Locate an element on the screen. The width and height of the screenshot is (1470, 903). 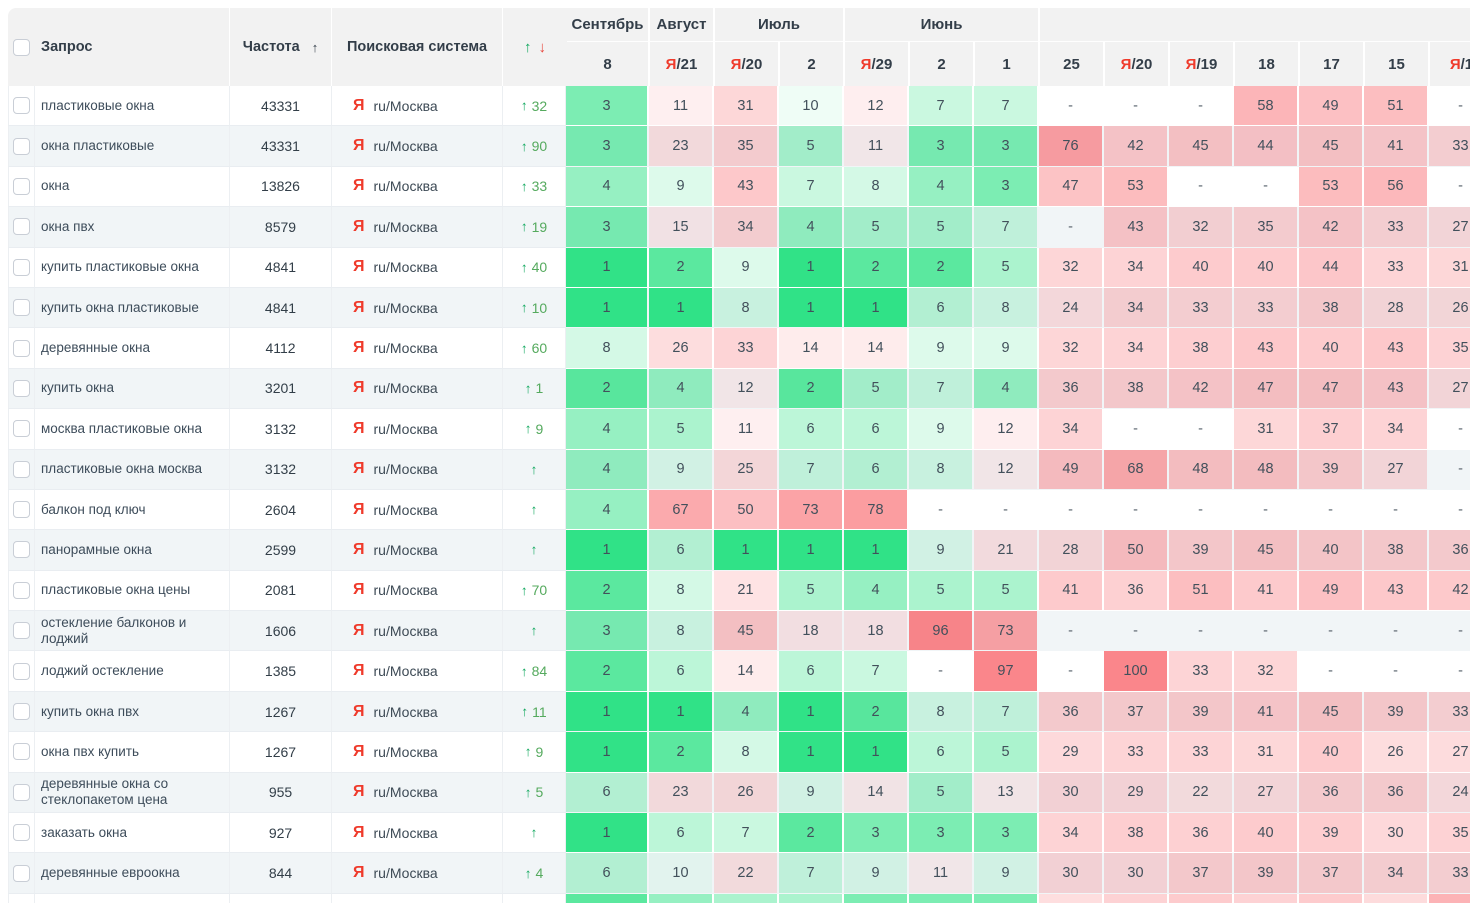
position-cell: 41 is located at coordinates (1264, 711).